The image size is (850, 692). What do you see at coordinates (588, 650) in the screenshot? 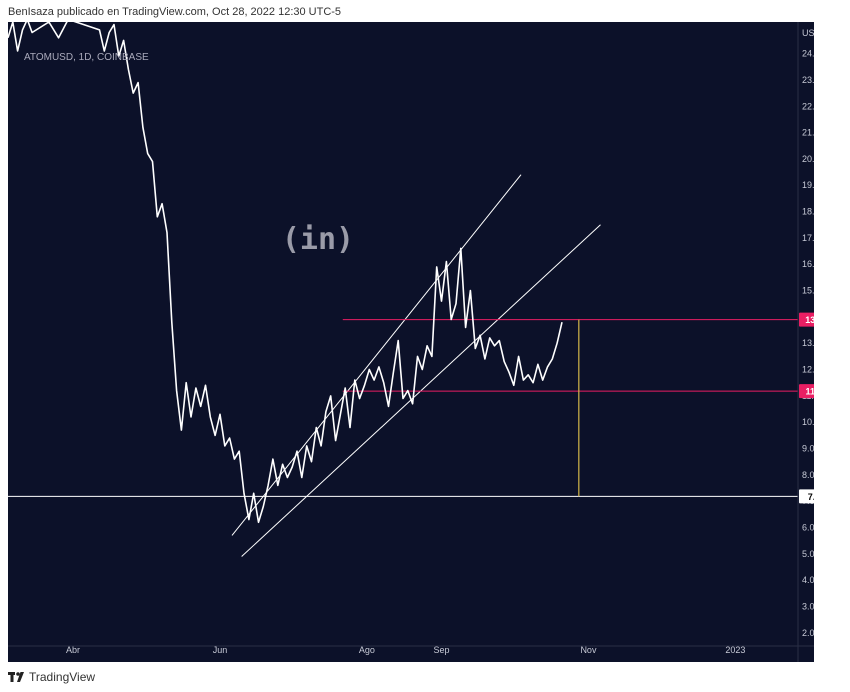
I see `x-tick-label: Nov` at bounding box center [588, 650].